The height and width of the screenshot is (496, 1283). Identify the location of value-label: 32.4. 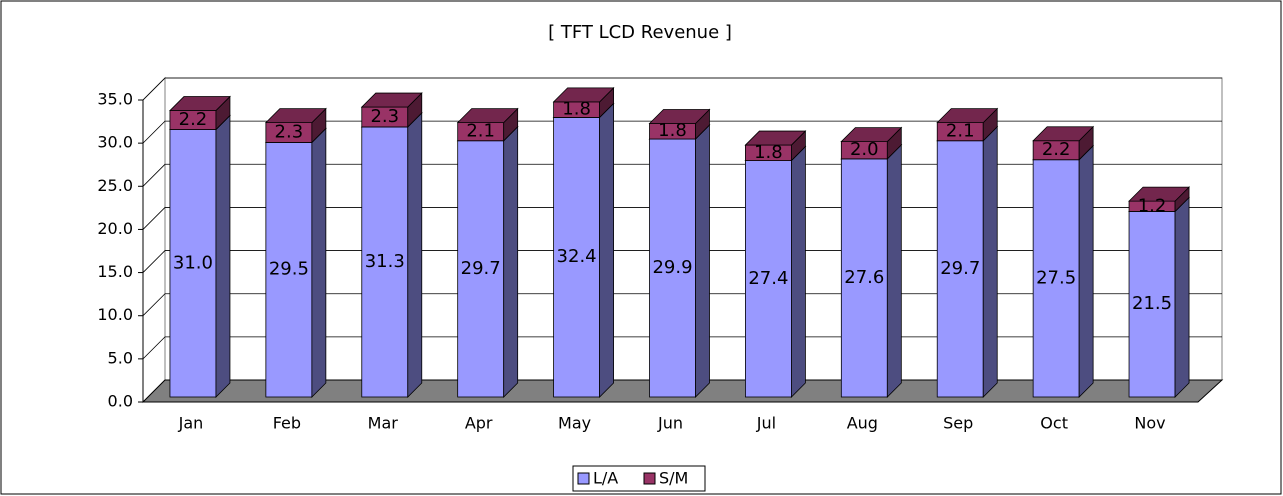
(577, 256).